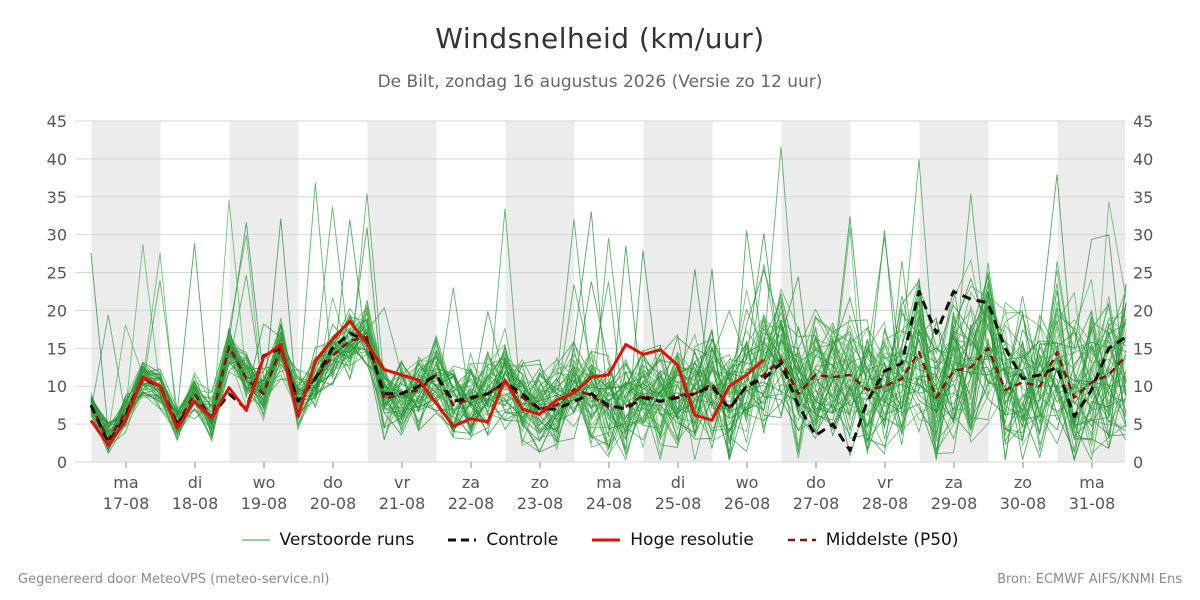 This screenshot has width=1200, height=600. I want to click on x-label-day-24-08: ma, so click(608, 482).